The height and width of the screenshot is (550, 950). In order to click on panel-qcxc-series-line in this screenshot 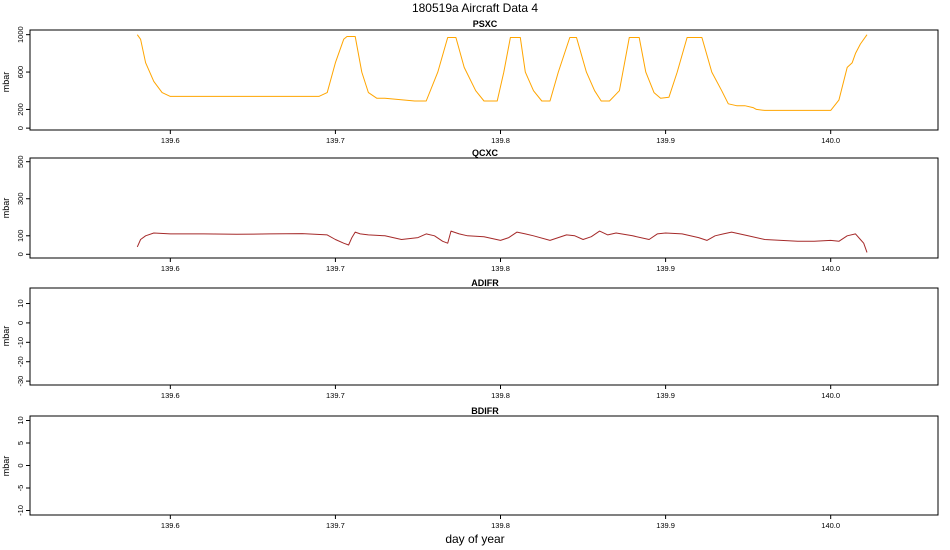, I will do `click(502, 241)`.